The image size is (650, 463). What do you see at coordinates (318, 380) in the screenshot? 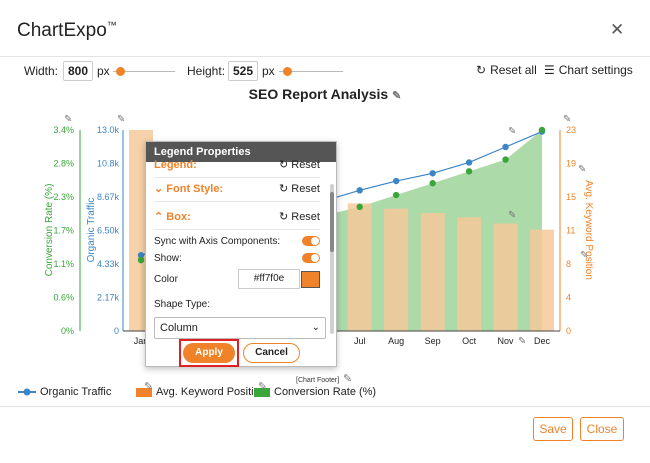
I see `chart-footer-label: [Chart Footer]` at bounding box center [318, 380].